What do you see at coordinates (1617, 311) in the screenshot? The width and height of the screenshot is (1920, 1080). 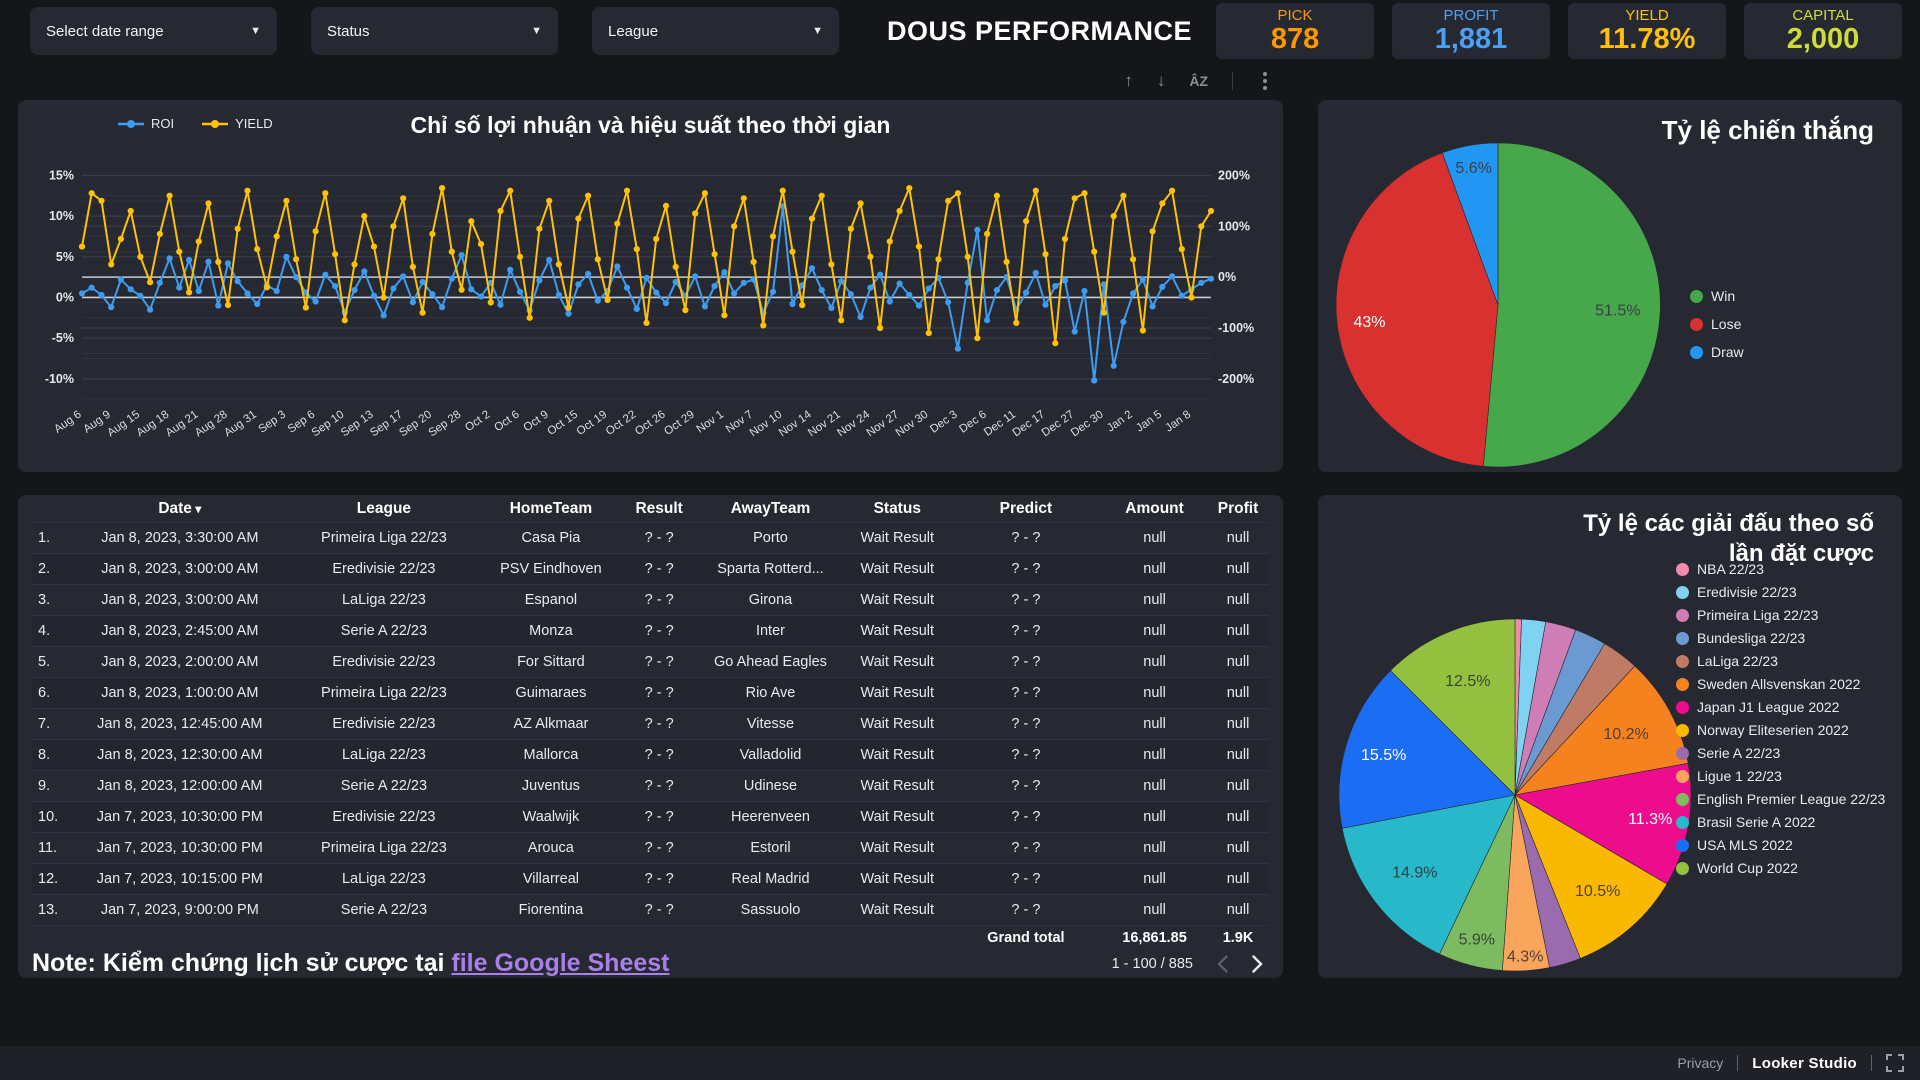 I see `svg-text: 51.5%` at bounding box center [1617, 311].